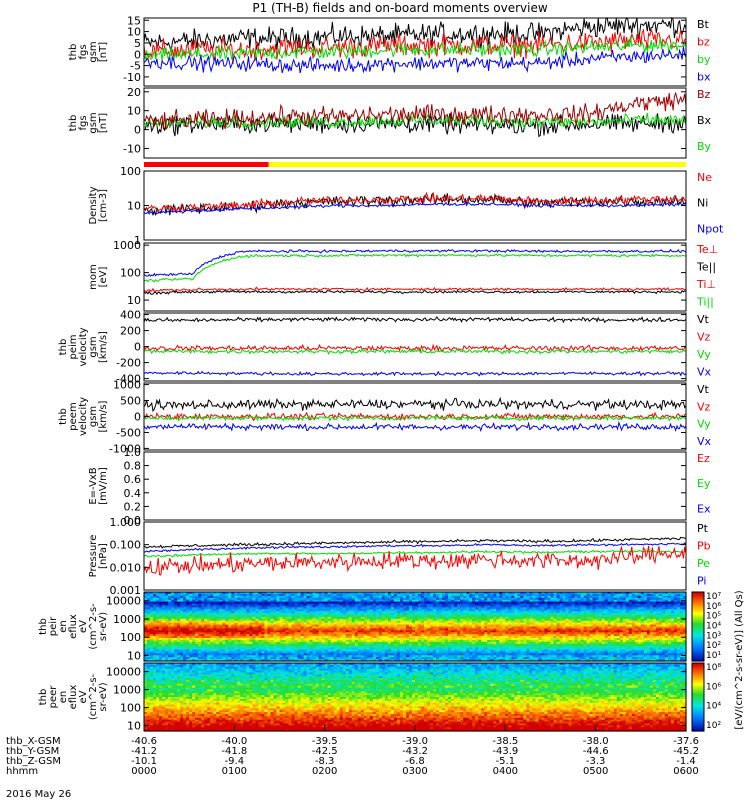 The height and width of the screenshot is (804, 750). Describe the element at coordinates (703, 458) in the screenshot. I see `legend-entry: Ez` at that location.